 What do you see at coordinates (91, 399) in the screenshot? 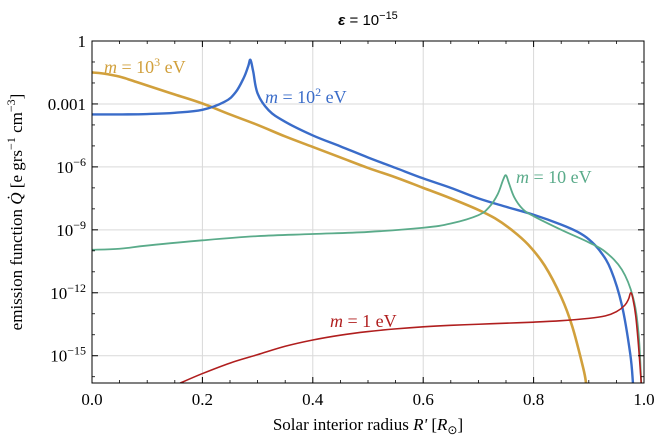
I see `x-tick-label: 0.0` at bounding box center [91, 399].